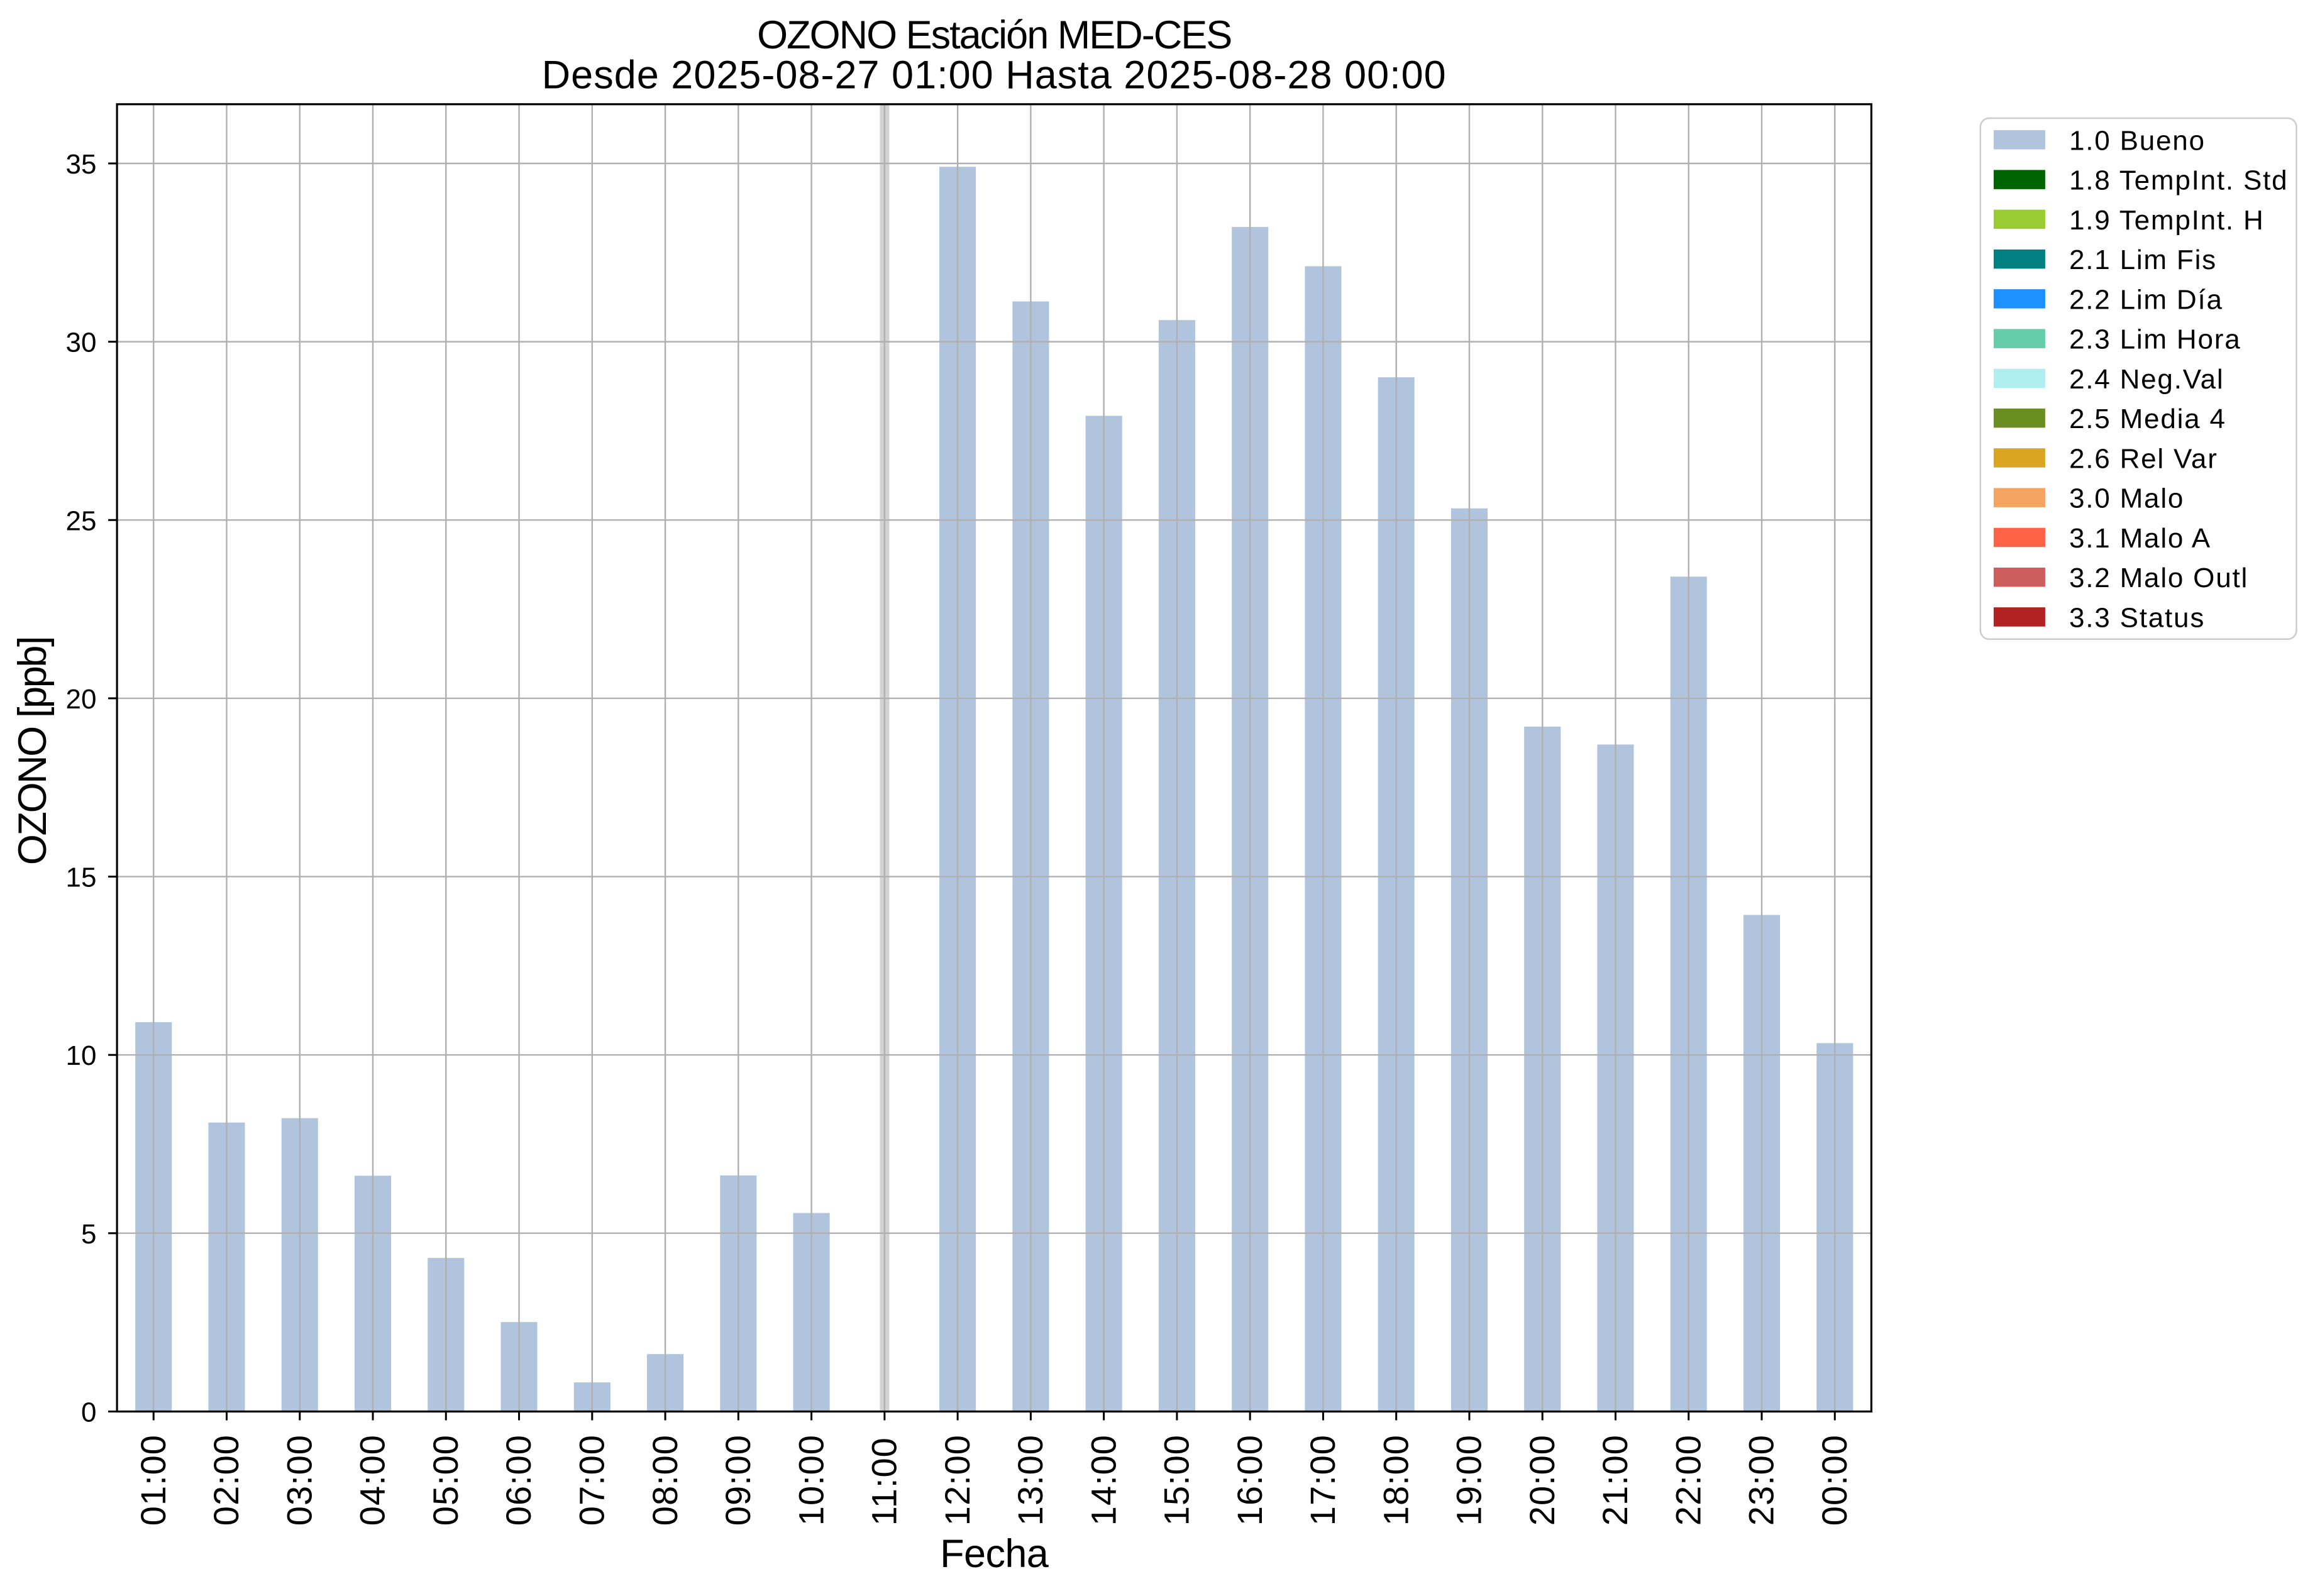 The image size is (2315, 1596). What do you see at coordinates (2143, 458) in the screenshot?
I see `svg-text: 2.6 Rel Var` at bounding box center [2143, 458].